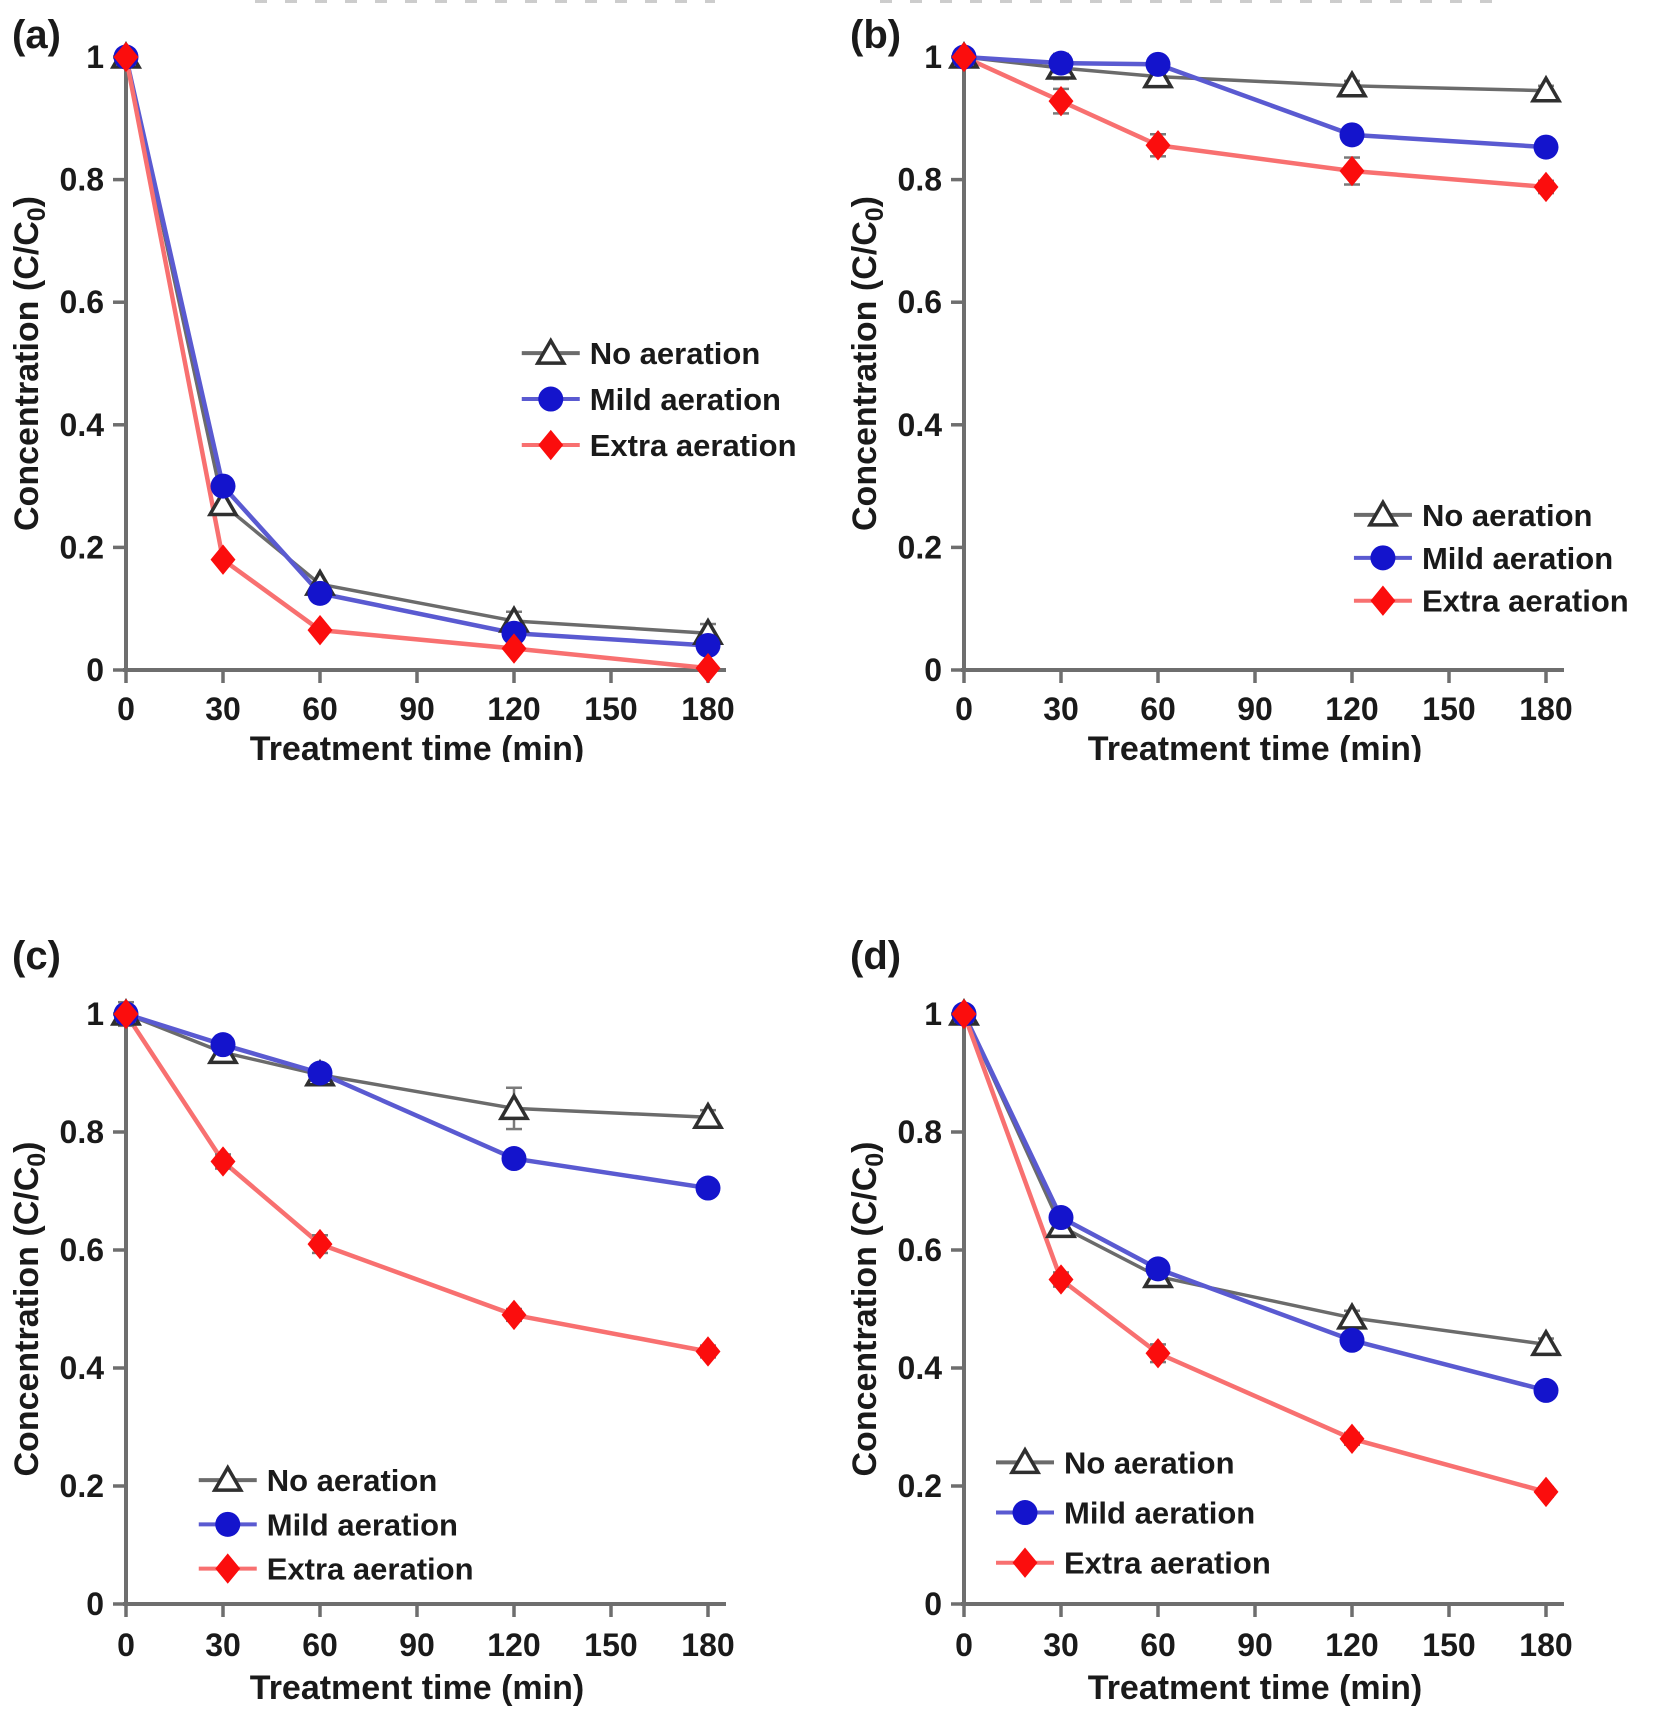 The width and height of the screenshot is (1654, 1735). What do you see at coordinates (36, 956) in the screenshot?
I see `panel-label-c: (c)` at bounding box center [36, 956].